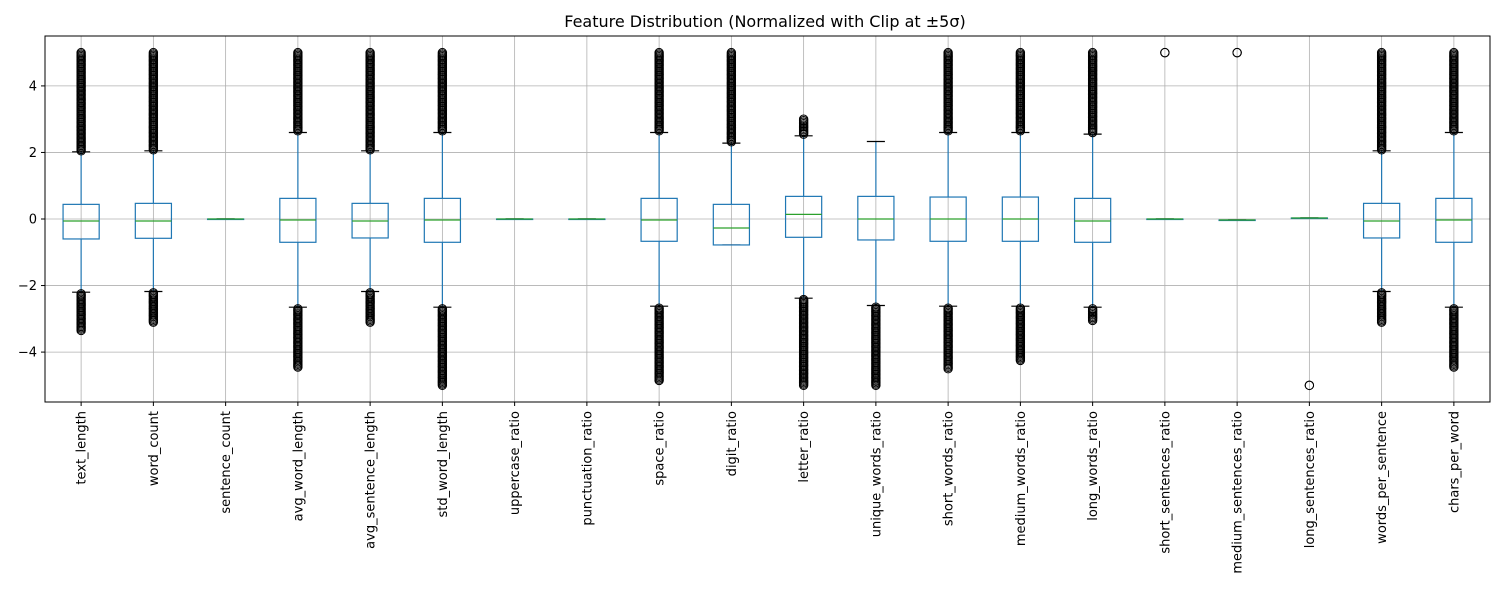 The width and height of the screenshot is (1500, 600). Describe the element at coordinates (731, 146) in the screenshot. I see `box-digit_ratio` at that location.